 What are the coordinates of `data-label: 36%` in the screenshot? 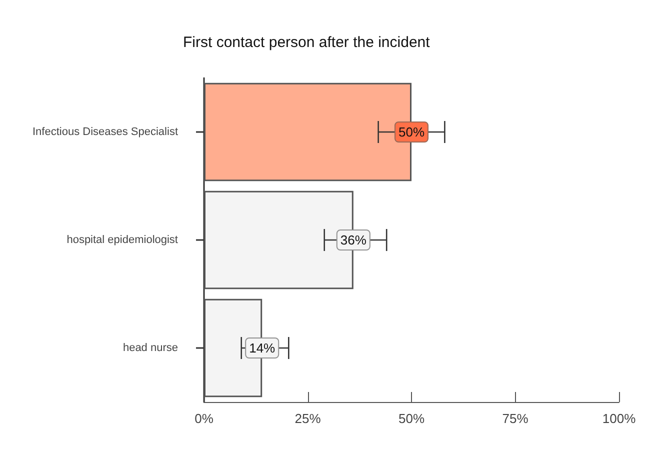 It's located at (353, 240).